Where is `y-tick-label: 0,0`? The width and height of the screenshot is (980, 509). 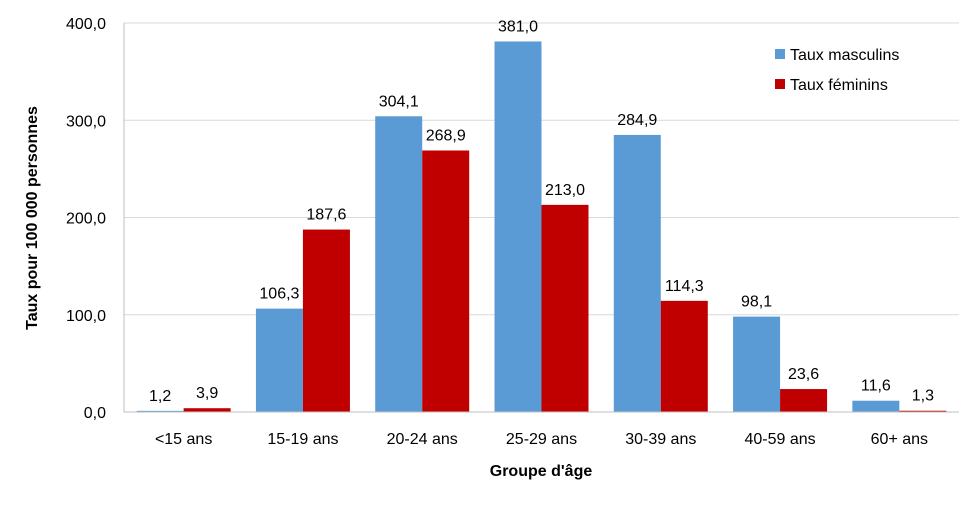
y-tick-label: 0,0 is located at coordinates (95, 413).